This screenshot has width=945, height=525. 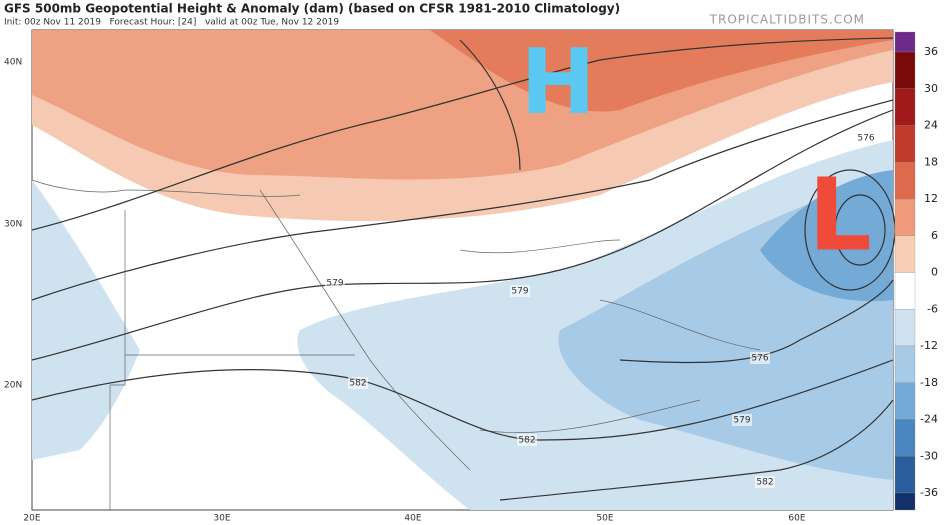 What do you see at coordinates (929, 345) in the screenshot?
I see `colorbar-label: -12` at bounding box center [929, 345].